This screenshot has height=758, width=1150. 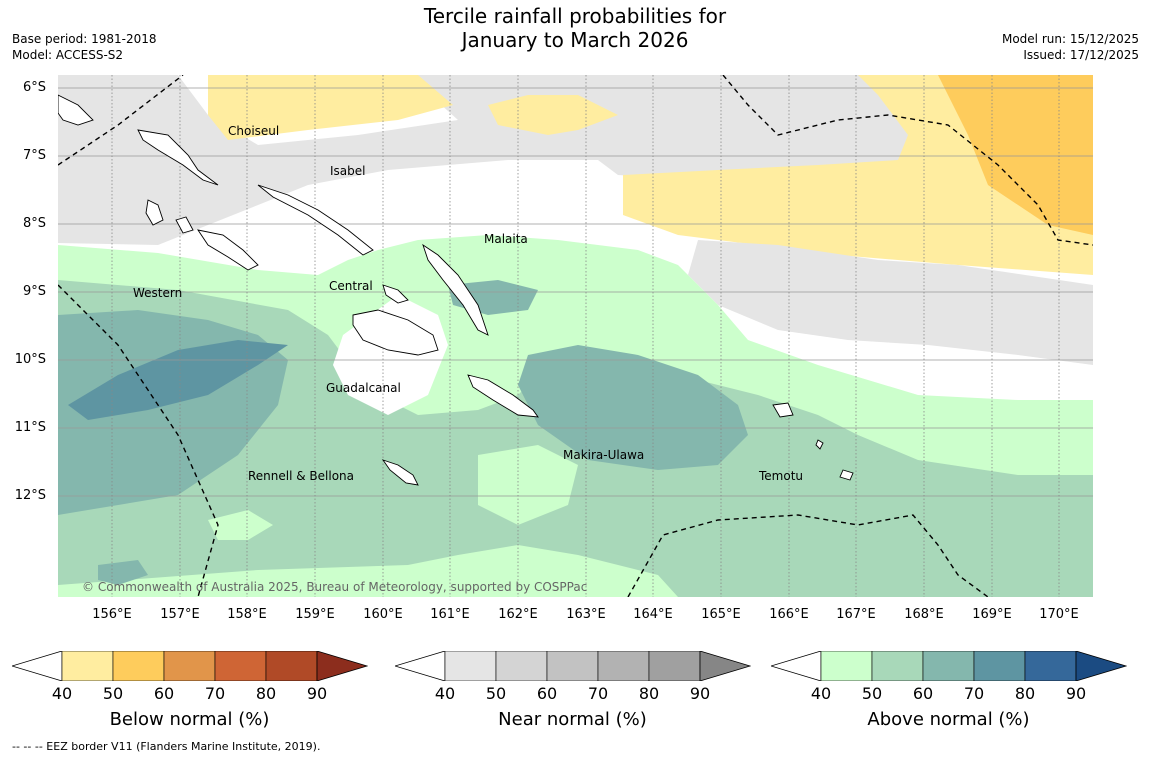 I want to click on meta-left: Base period: 1981-2018 Model: ACCESS-S2, so click(x=84, y=47).